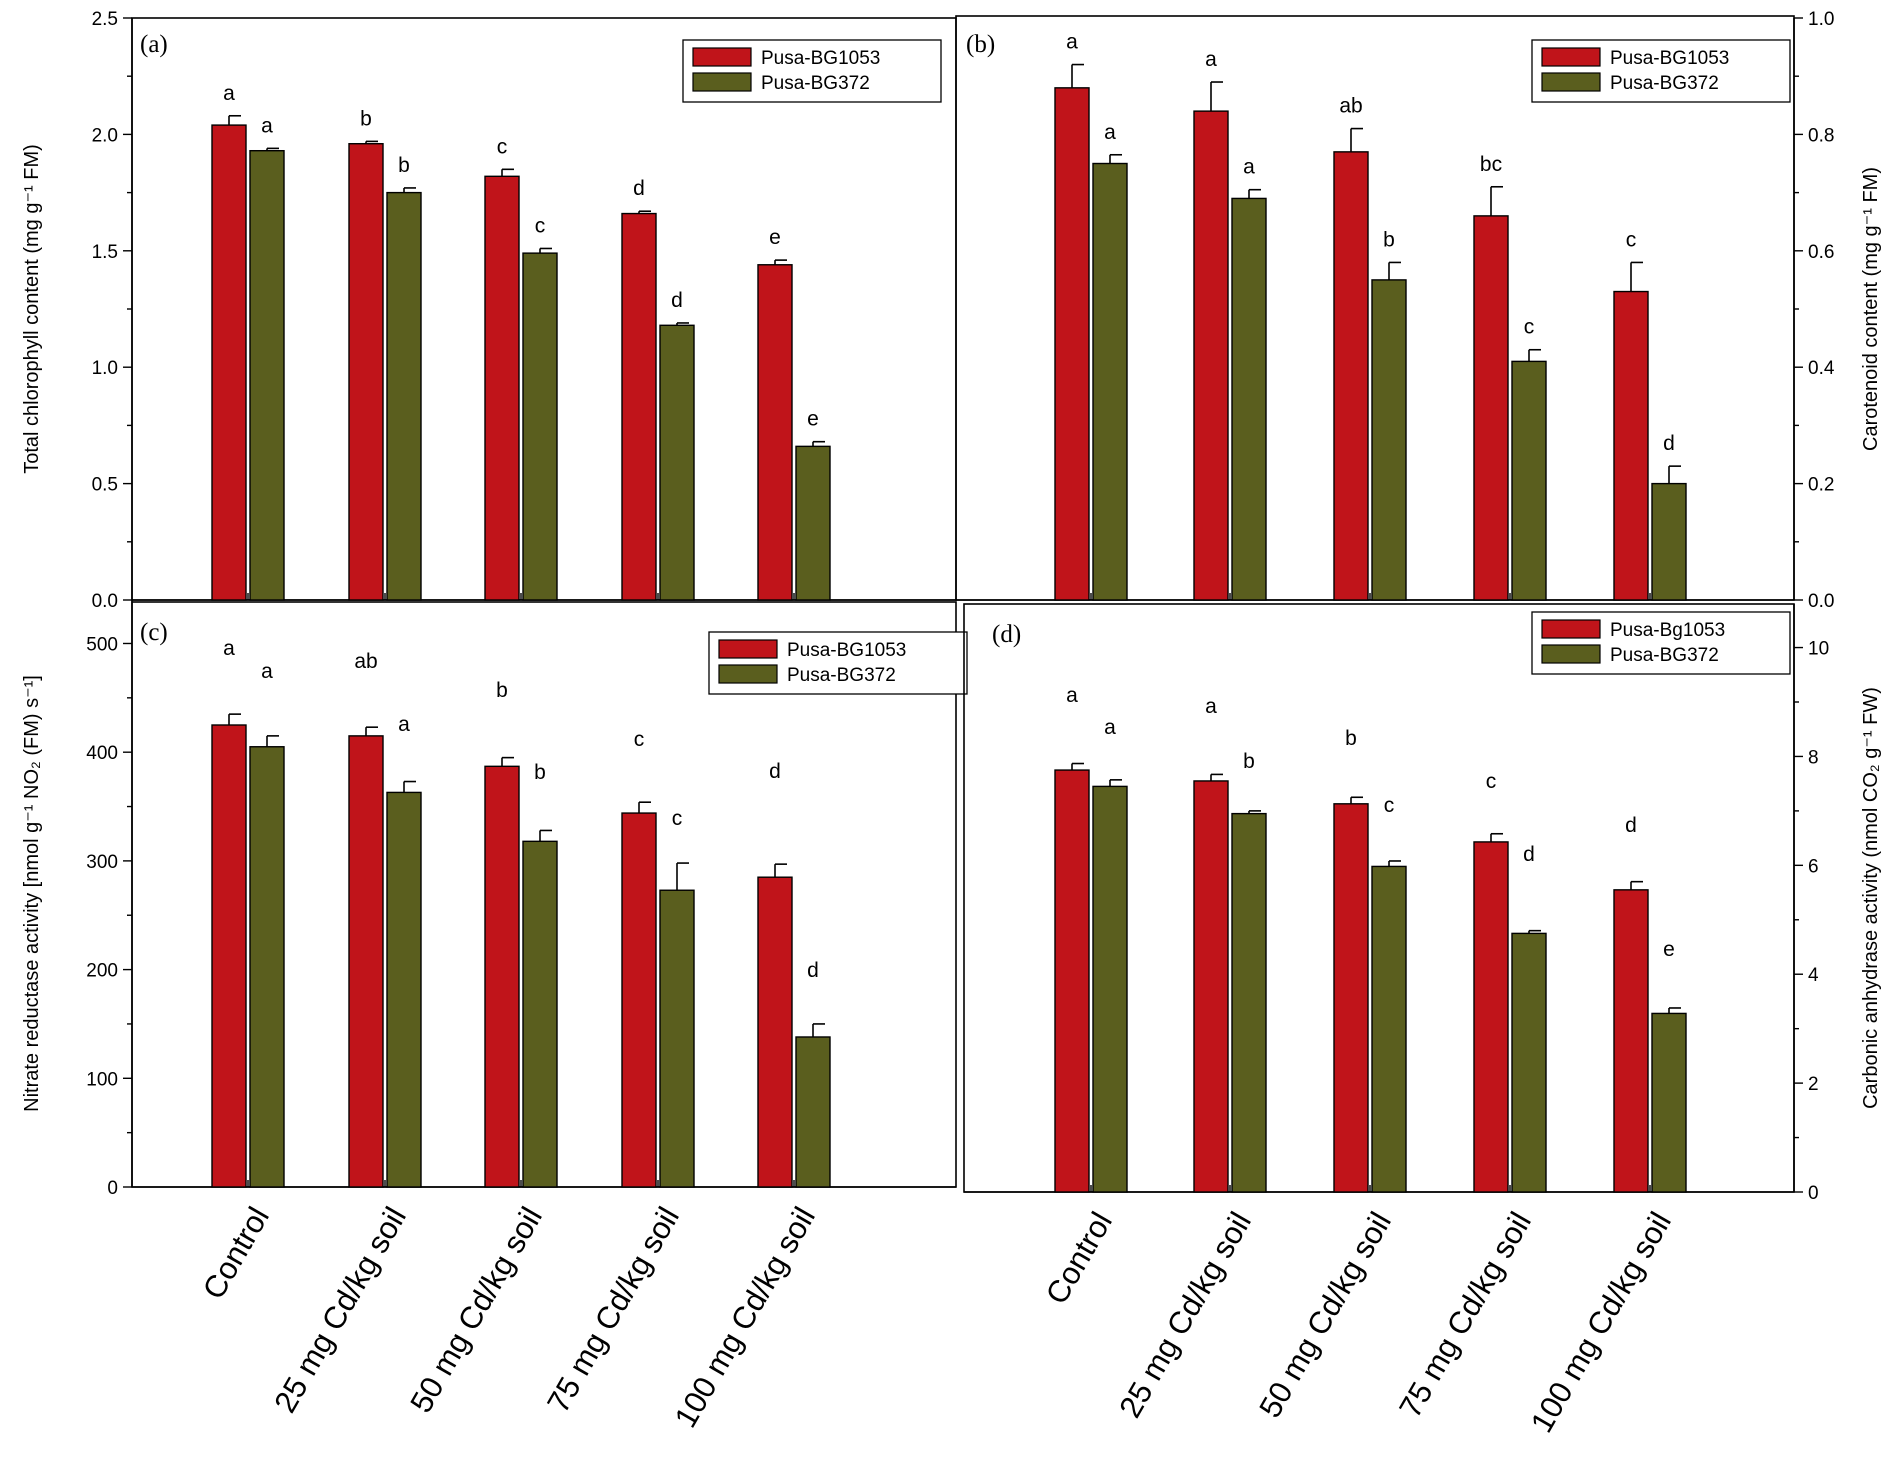  What do you see at coordinates (154, 44) in the screenshot?
I see `panel-label: (a)` at bounding box center [154, 44].